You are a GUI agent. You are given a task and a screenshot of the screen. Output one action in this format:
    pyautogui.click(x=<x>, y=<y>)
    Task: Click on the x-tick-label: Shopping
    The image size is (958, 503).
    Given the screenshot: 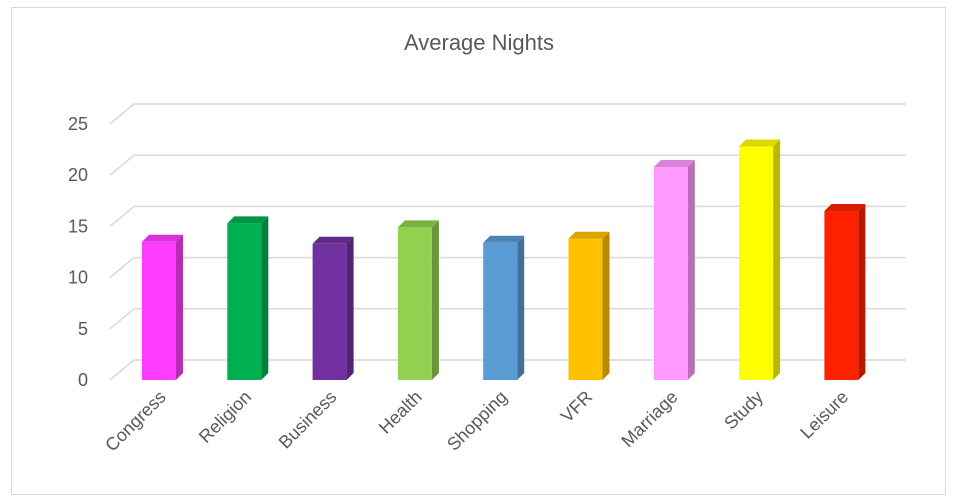 What is the action you would take?
    pyautogui.click(x=477, y=421)
    